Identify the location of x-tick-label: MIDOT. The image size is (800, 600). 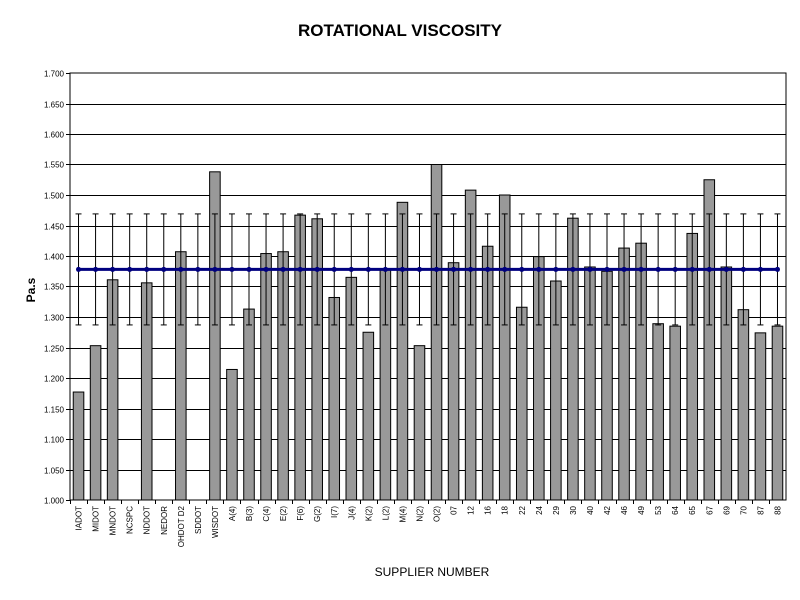
(96, 519).